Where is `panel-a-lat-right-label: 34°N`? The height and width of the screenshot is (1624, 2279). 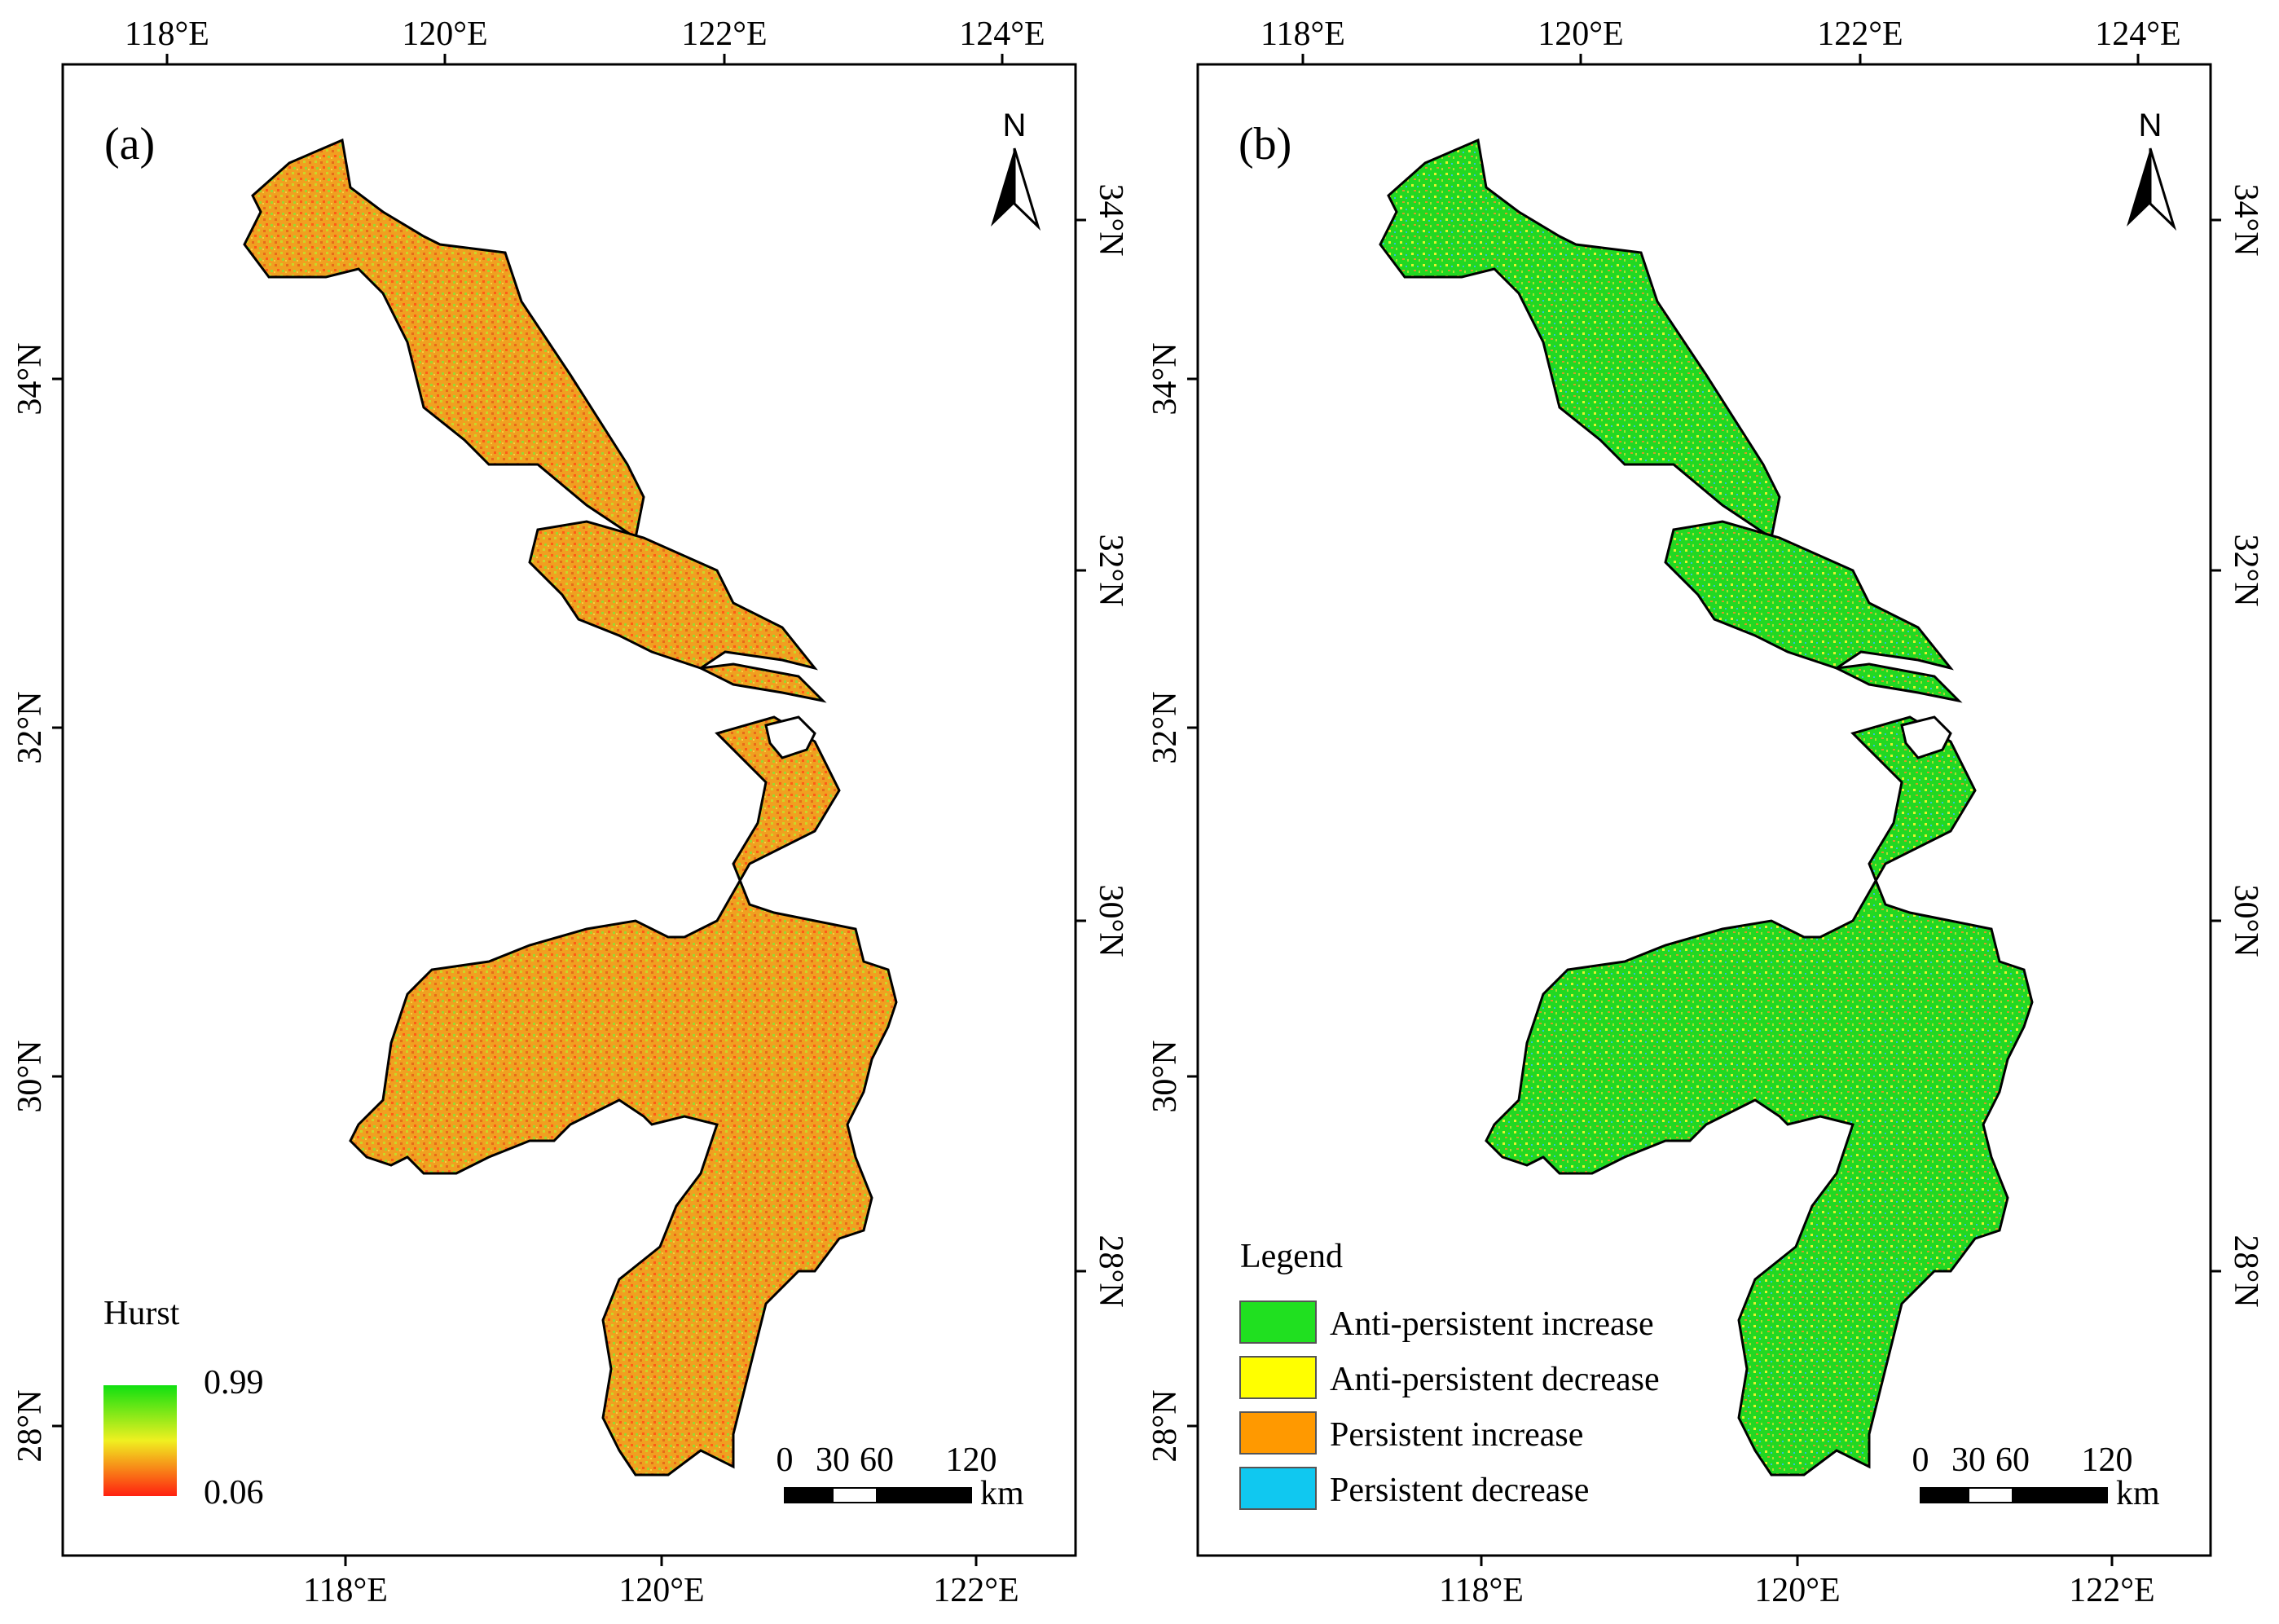 panel-a-lat-right-label: 34°N is located at coordinates (1110, 219).